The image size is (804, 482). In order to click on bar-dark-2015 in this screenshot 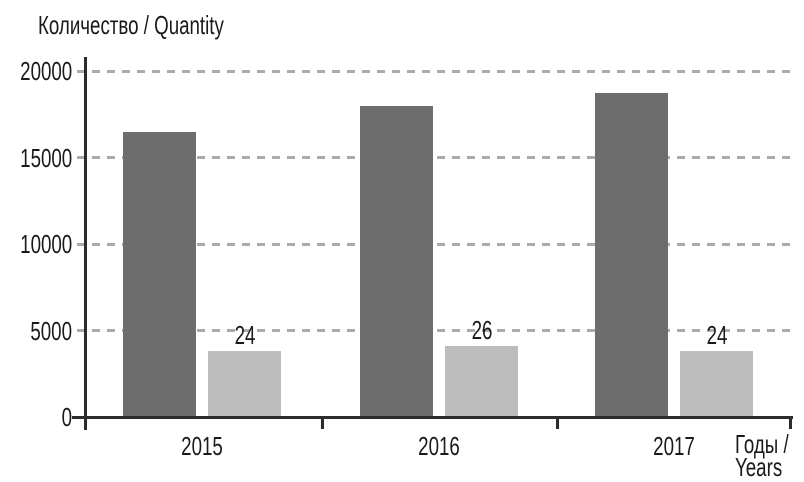, I will do `click(159, 274)`.